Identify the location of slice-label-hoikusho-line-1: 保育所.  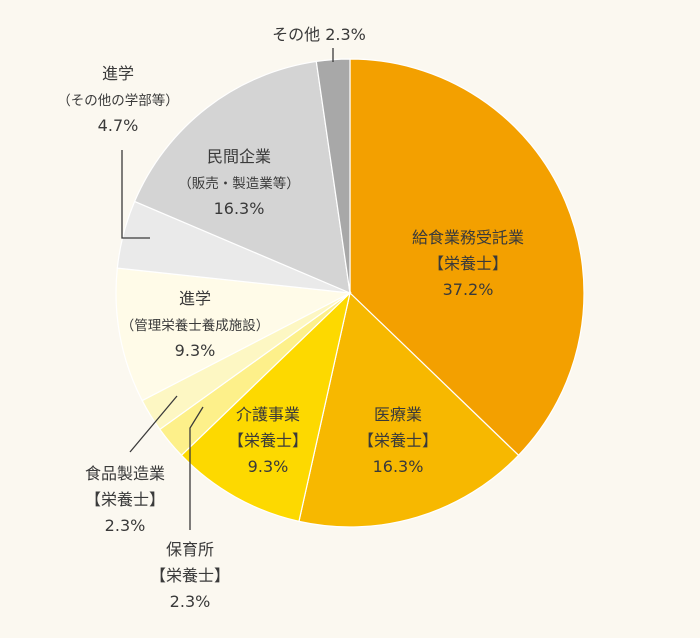
(190, 549).